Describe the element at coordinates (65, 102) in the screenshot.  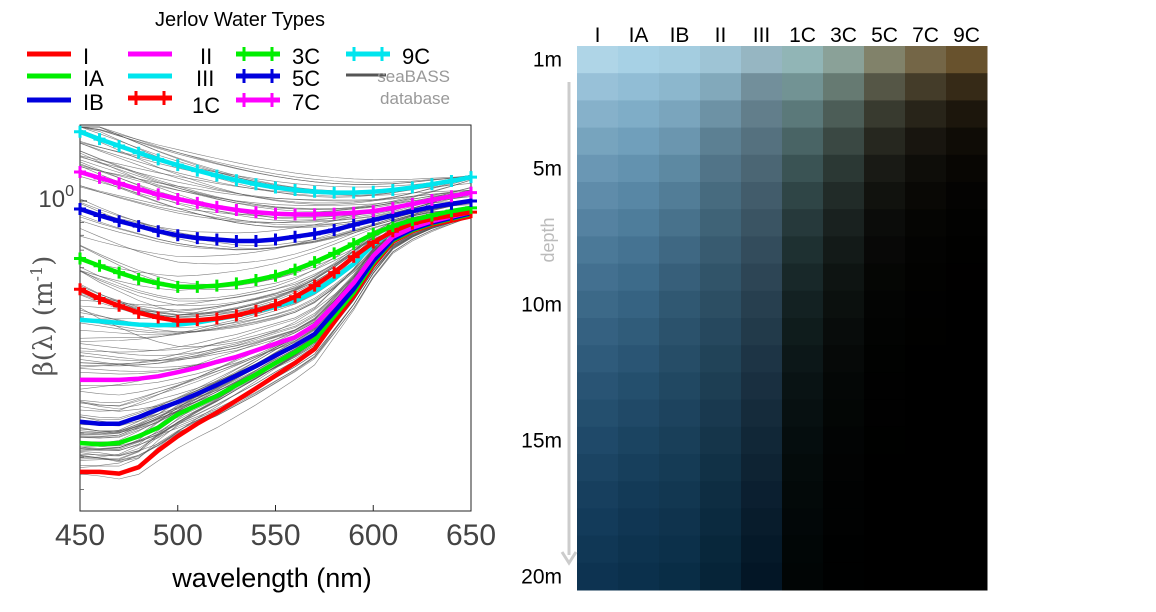
I see `legend-entry: IB` at that location.